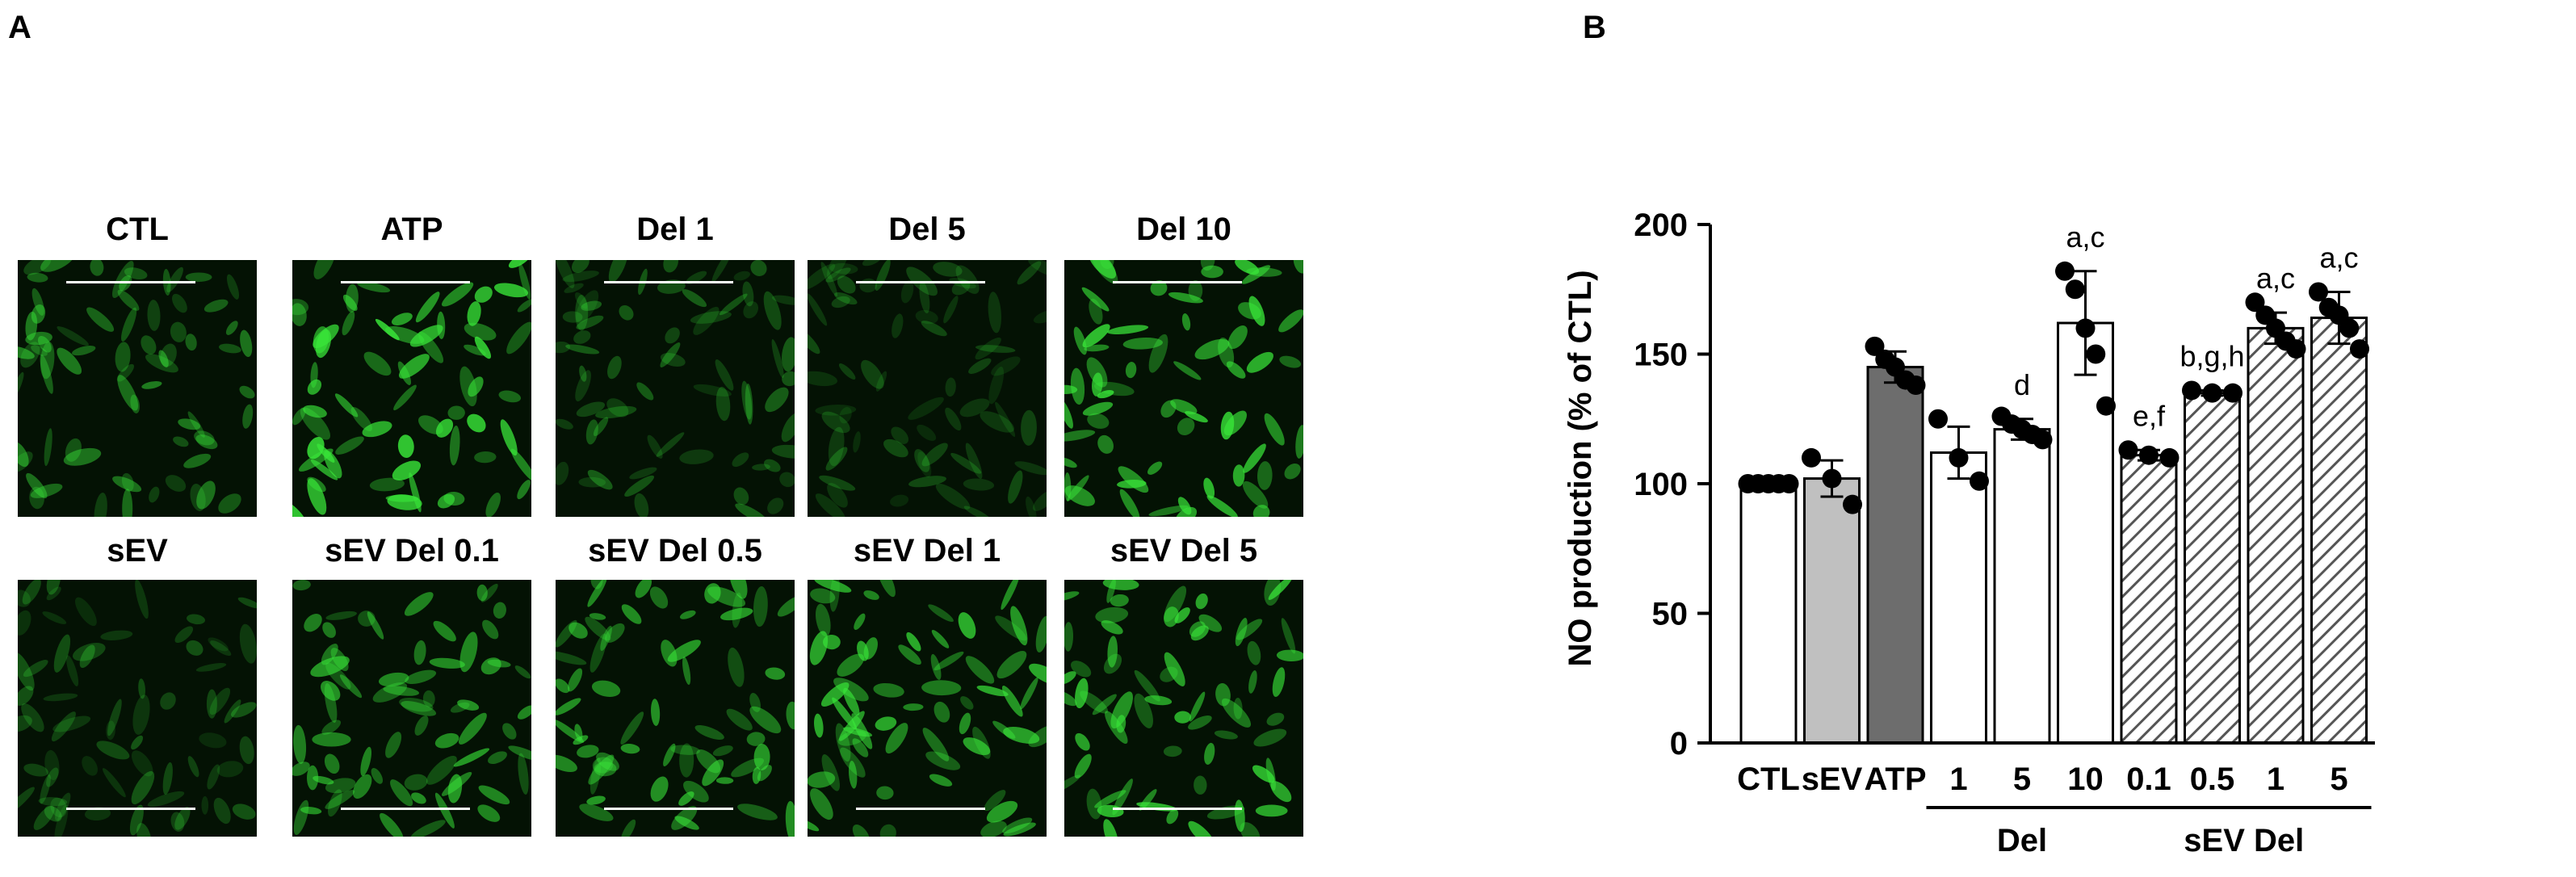 The width and height of the screenshot is (2576, 877). Describe the element at coordinates (1679, 744) in the screenshot. I see `y-tick-label: 0` at that location.